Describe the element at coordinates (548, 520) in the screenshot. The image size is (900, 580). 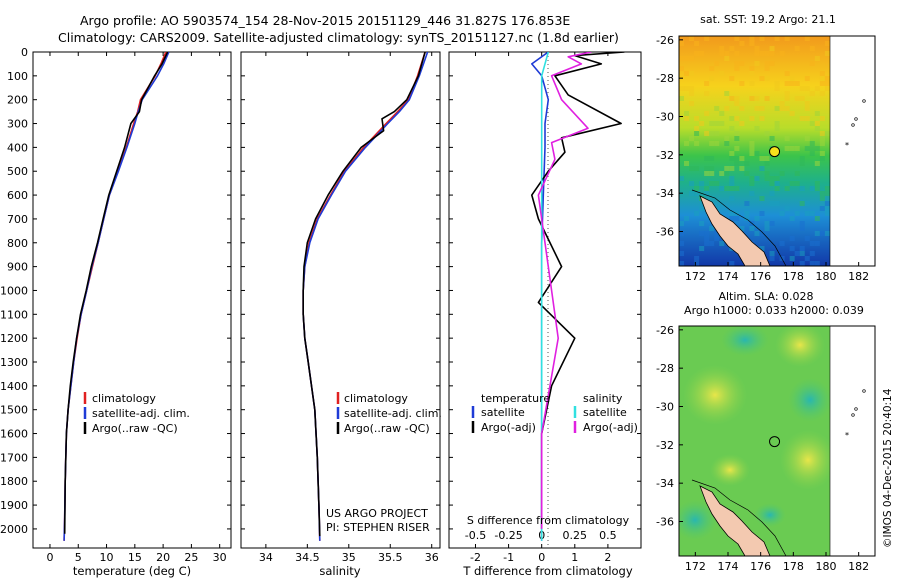
I see `s-difference-xlabel: S difference from climatology` at that location.